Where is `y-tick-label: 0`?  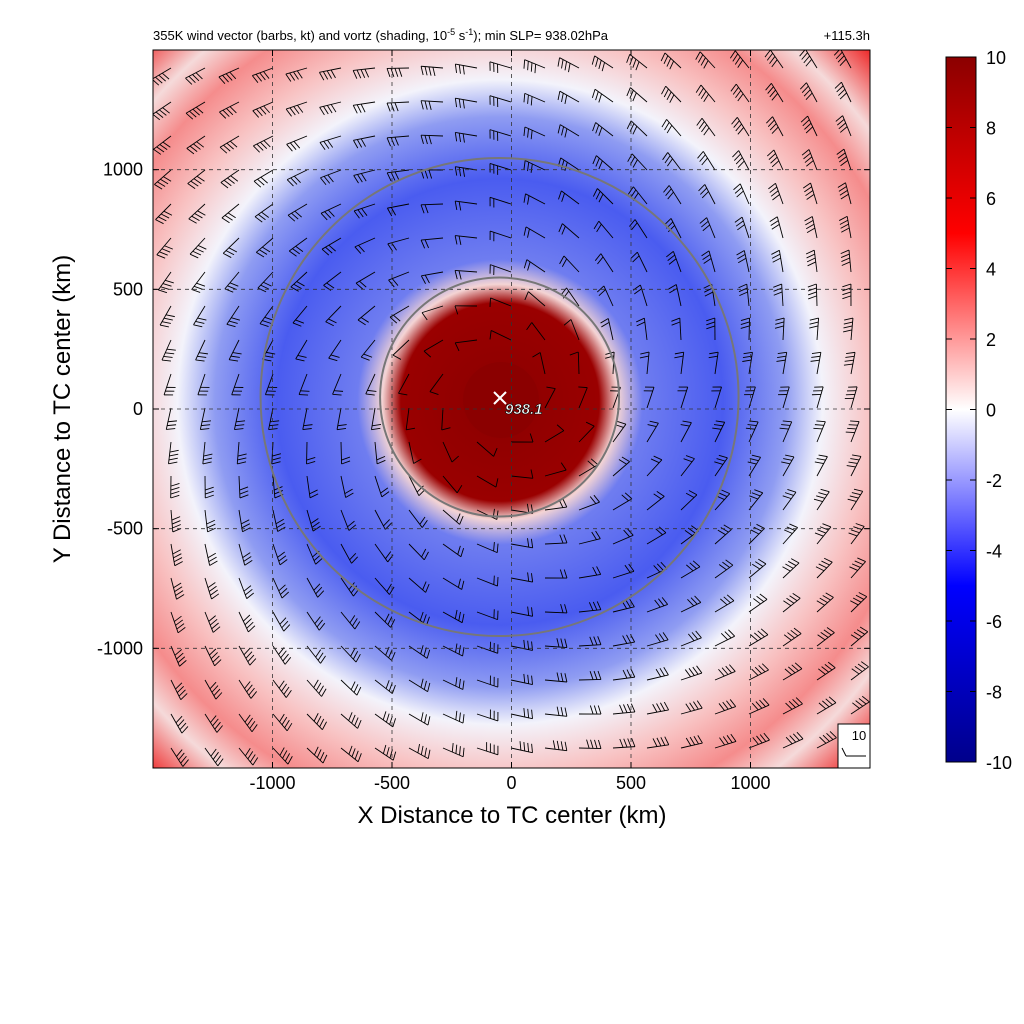
y-tick-label: 0 is located at coordinates (138, 409).